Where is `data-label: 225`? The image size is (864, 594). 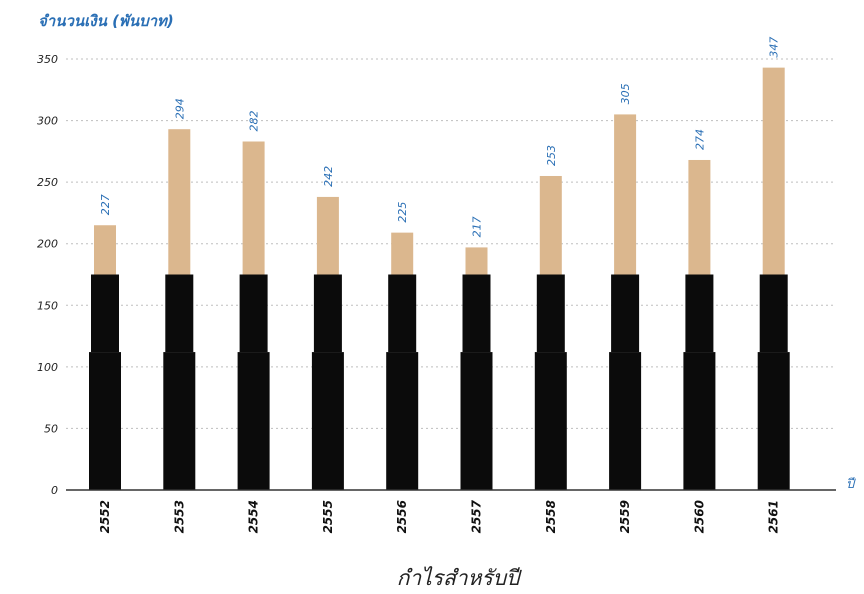
data-label: 225 is located at coordinates (402, 212).